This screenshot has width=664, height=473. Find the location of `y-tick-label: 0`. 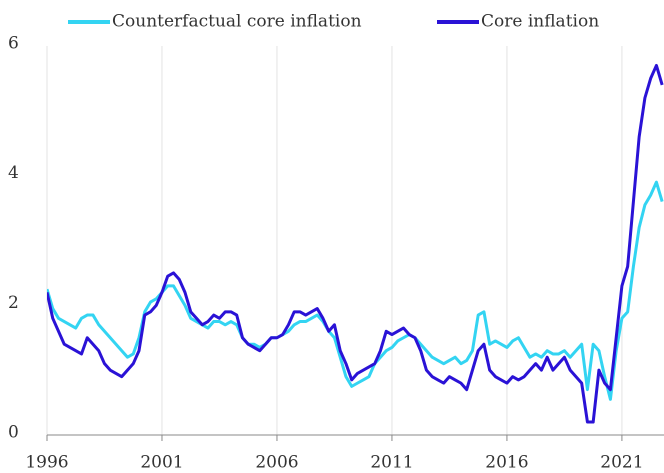

y-tick-label: 0 is located at coordinates (13, 433).